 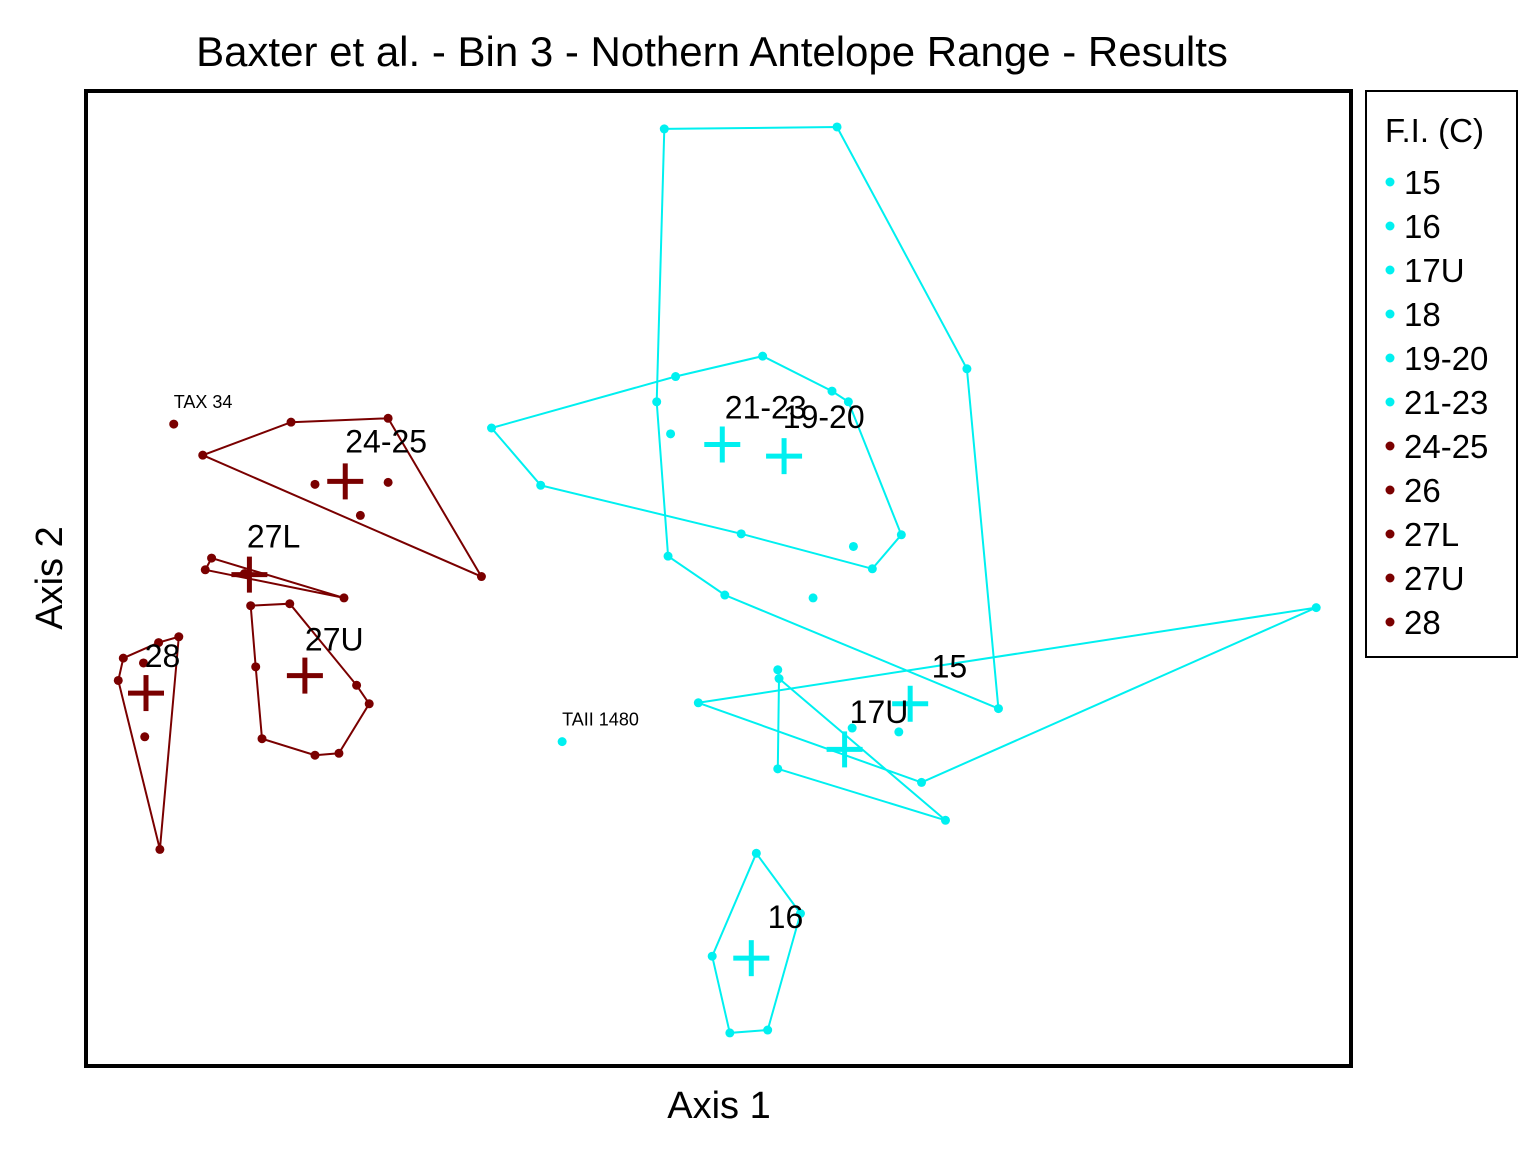 I want to click on x-axis-label: Axis 1, so click(x=718, y=1106).